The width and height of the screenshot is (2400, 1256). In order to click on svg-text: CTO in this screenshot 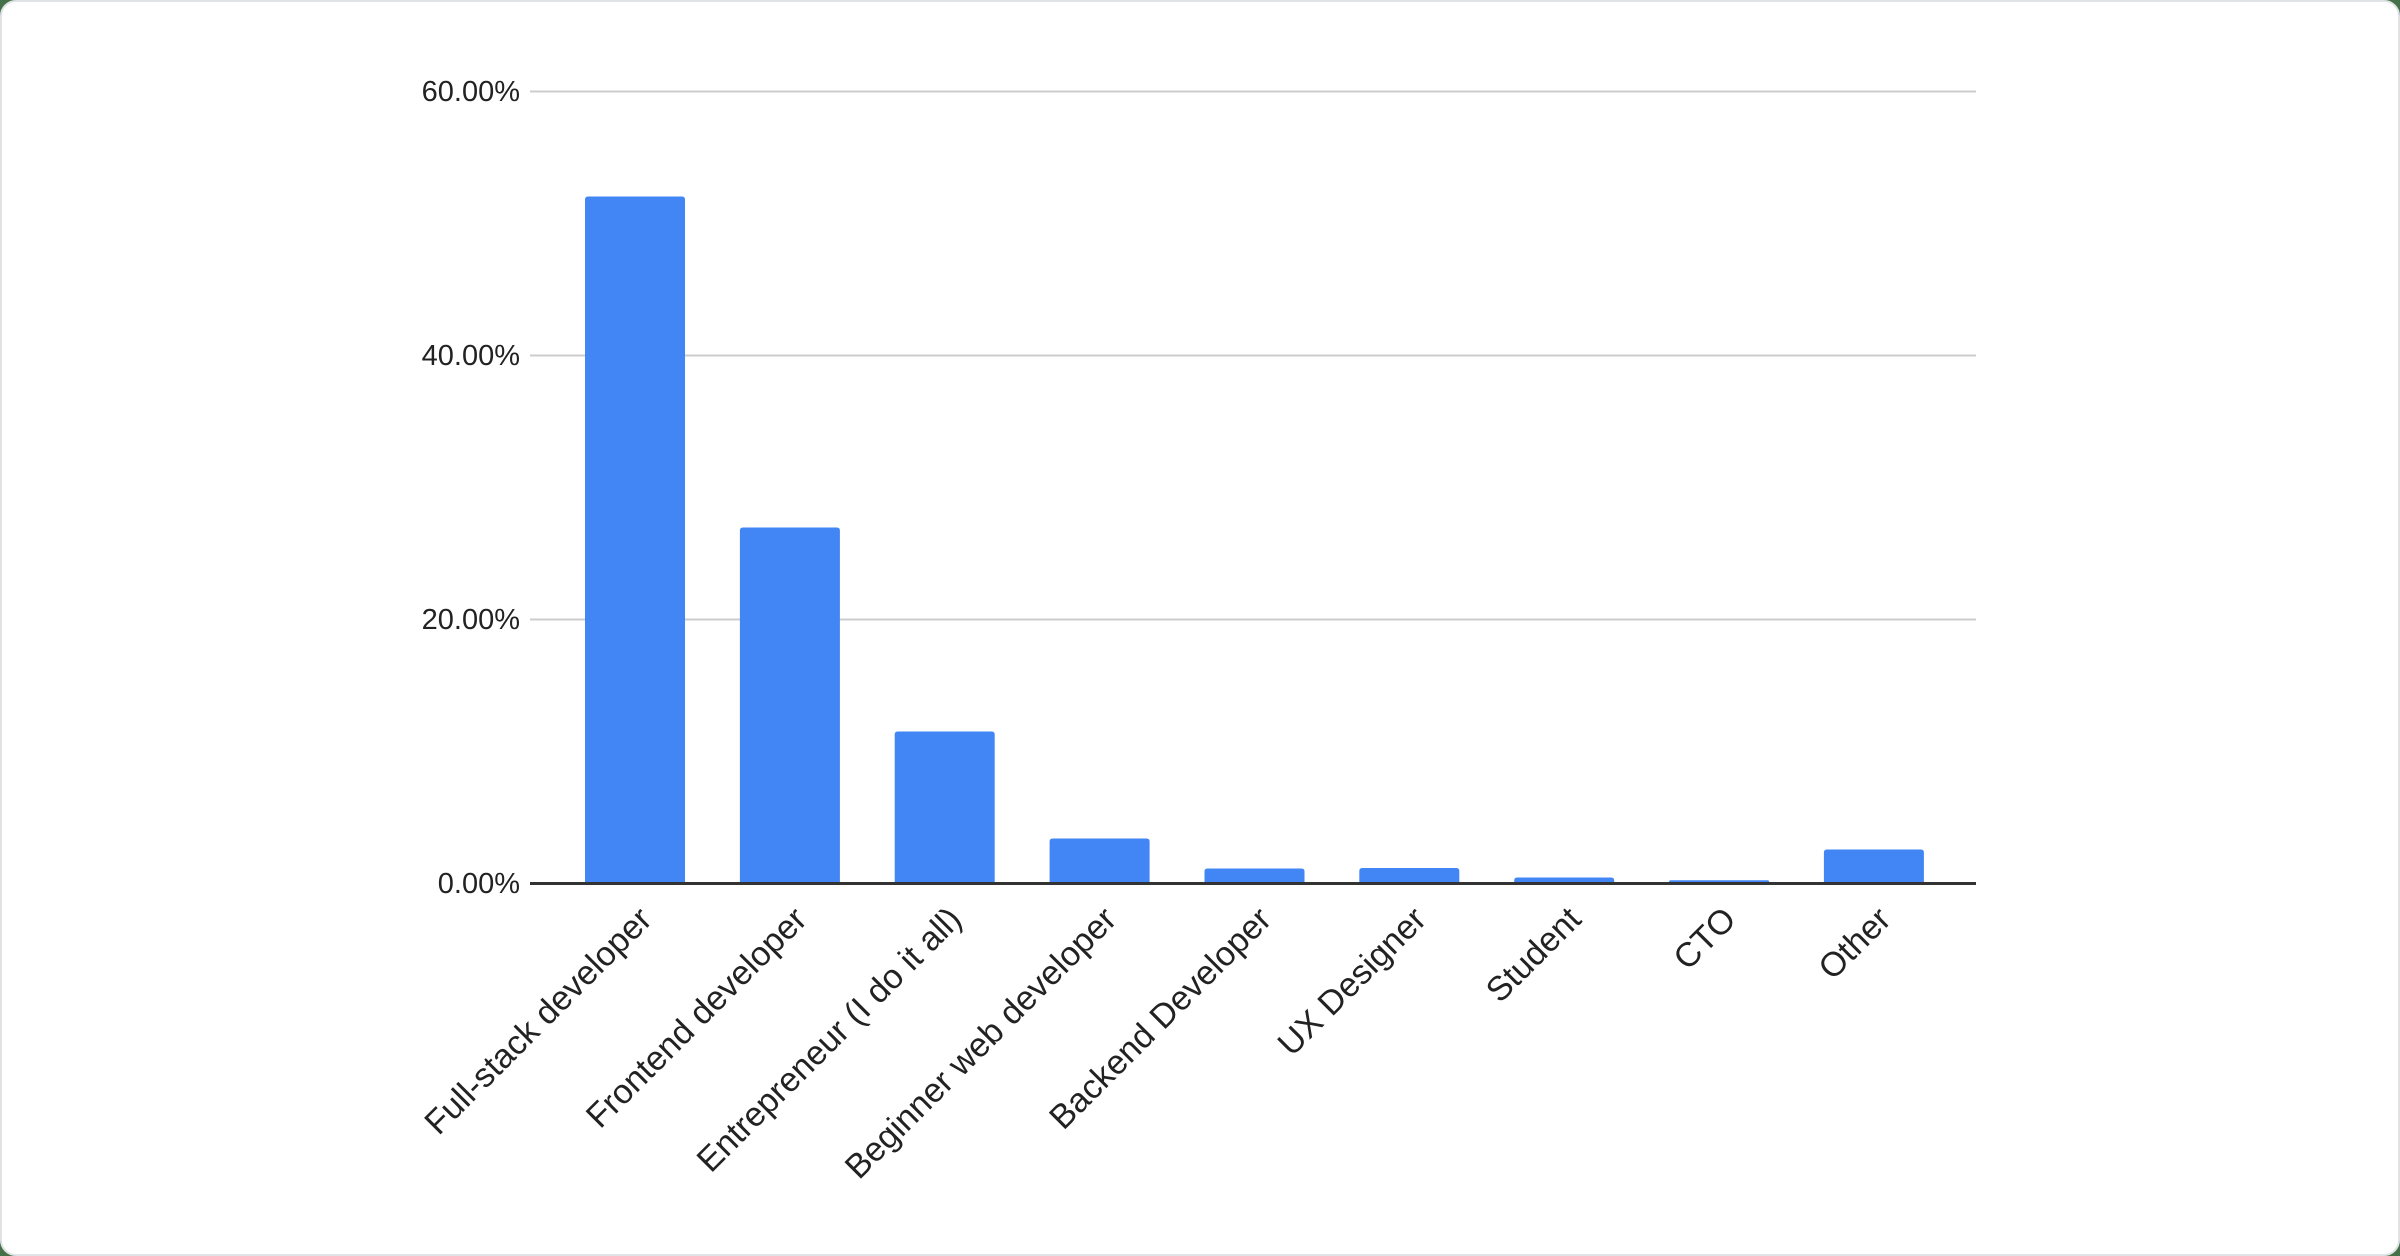, I will do `click(1704, 938)`.